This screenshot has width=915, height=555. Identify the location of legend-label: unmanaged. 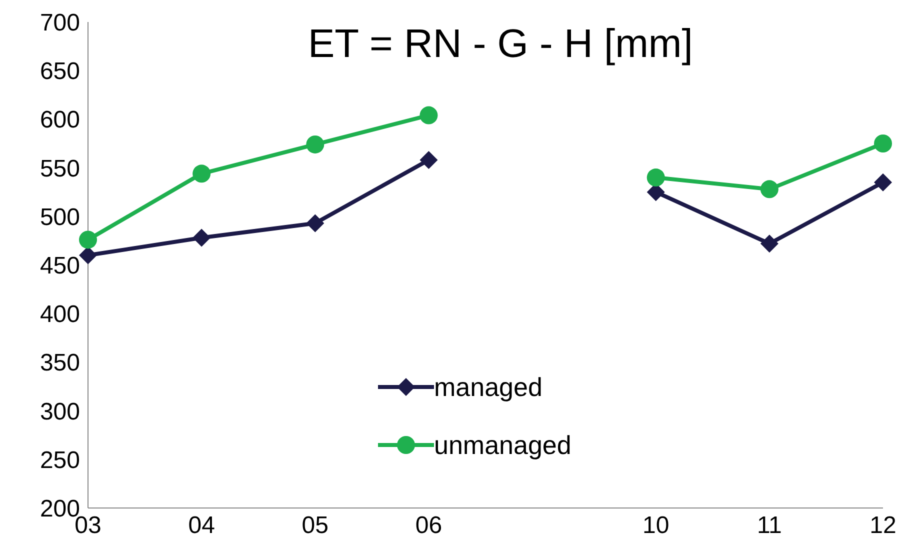
(503, 445).